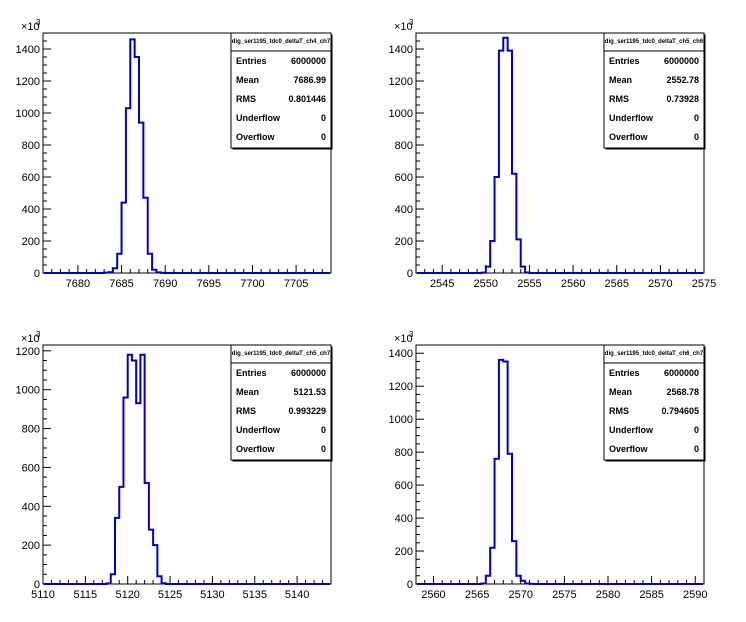  I want to click on y-multiplier: ×10, so click(403, 27).